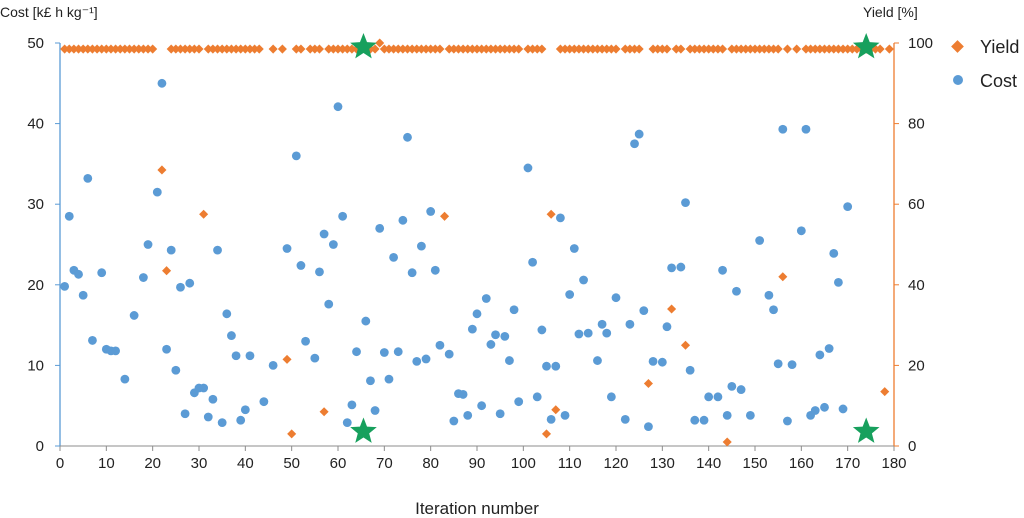  What do you see at coordinates (35, 365) in the screenshot?
I see `left-y-tick-label: 10` at bounding box center [35, 365].